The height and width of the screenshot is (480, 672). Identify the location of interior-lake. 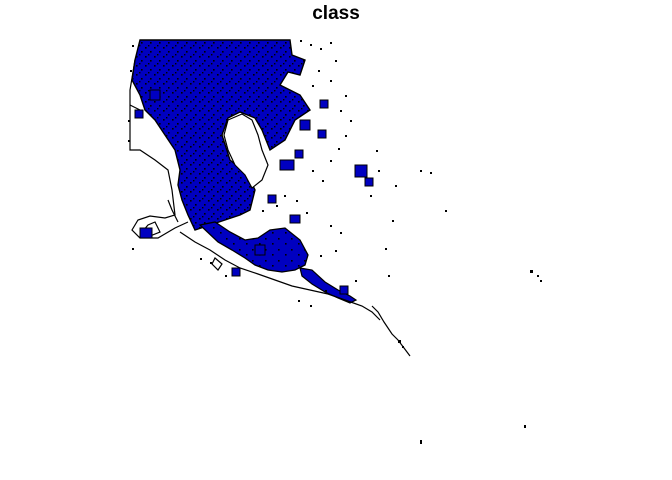
(246, 151).